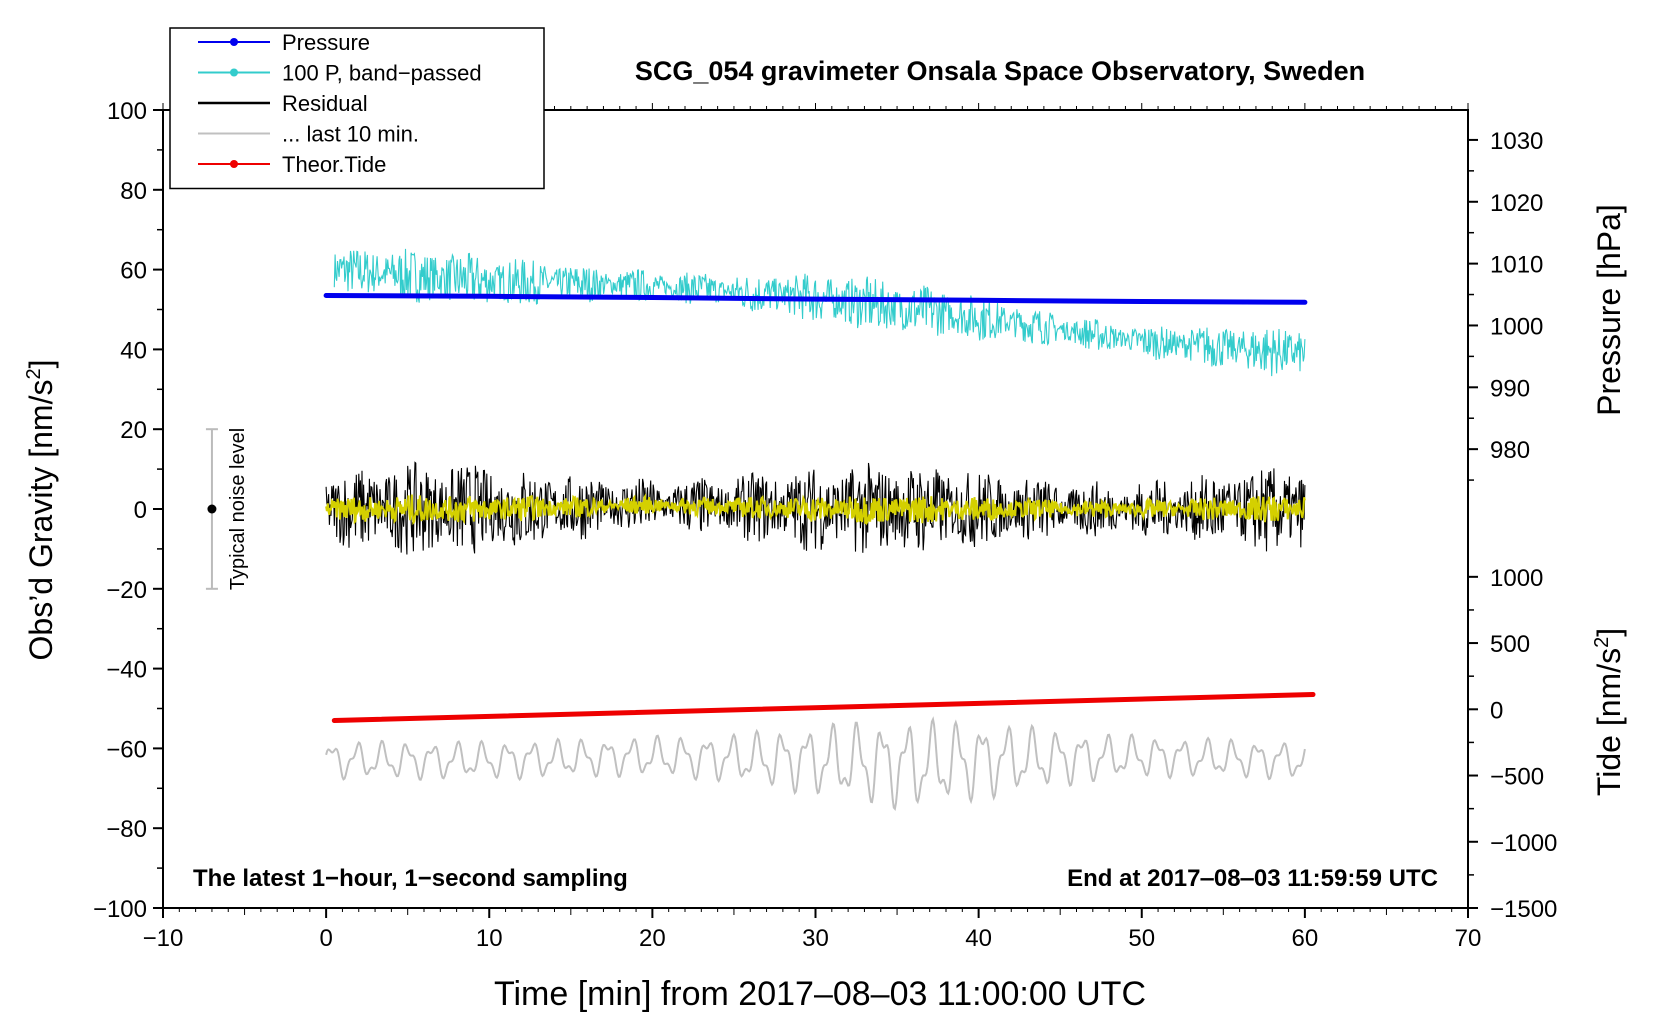  What do you see at coordinates (212, 509) in the screenshot?
I see `noise-bar-dot` at bounding box center [212, 509].